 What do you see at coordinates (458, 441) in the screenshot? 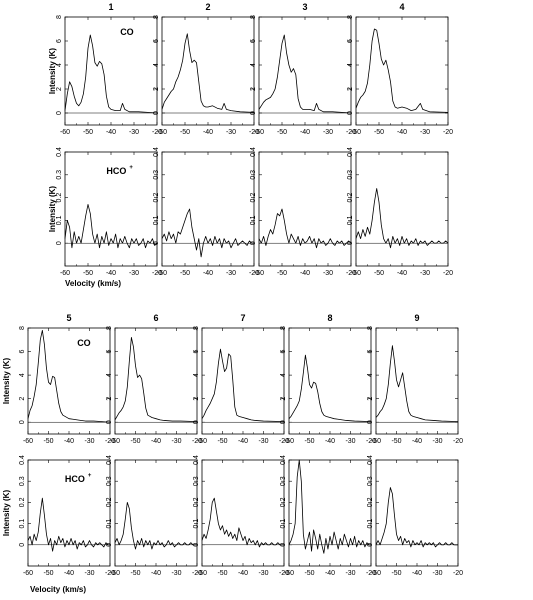
I see `x-tick-label-g1-p4-co-4: -20` at bounding box center [458, 441].